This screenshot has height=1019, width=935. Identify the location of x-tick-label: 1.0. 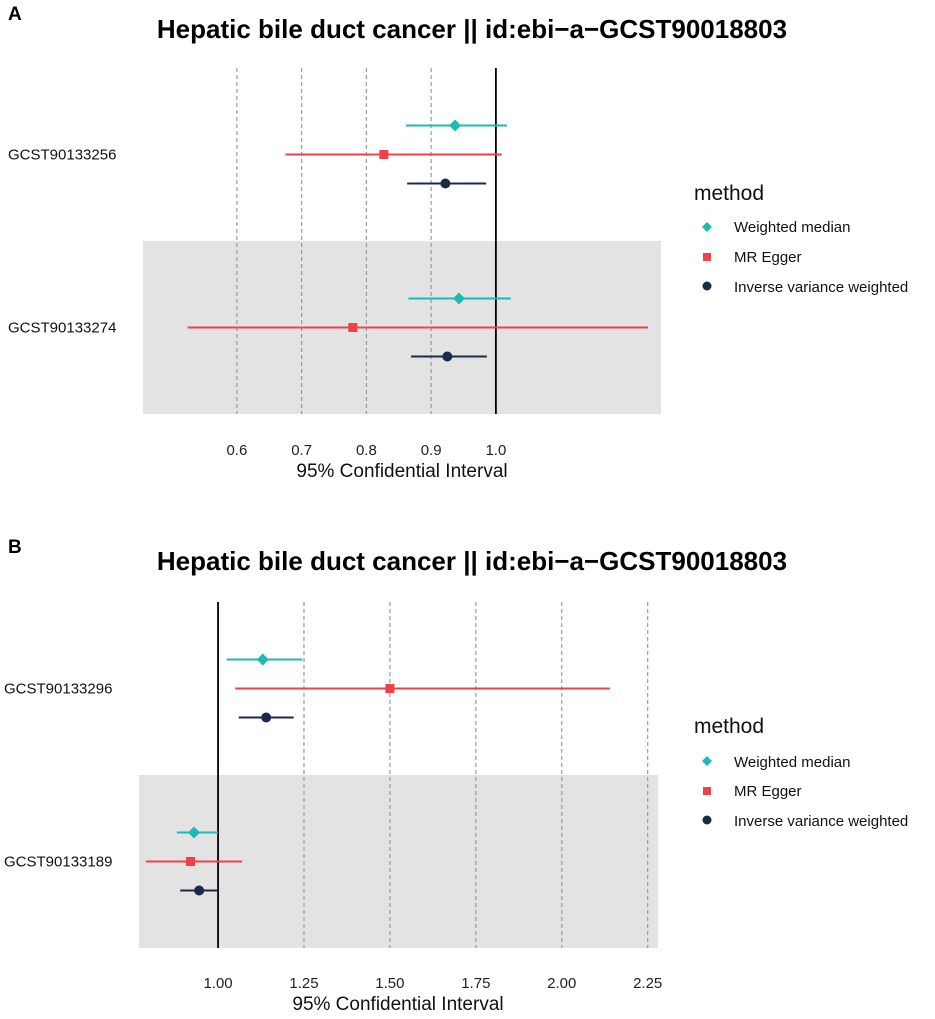
(495, 450).